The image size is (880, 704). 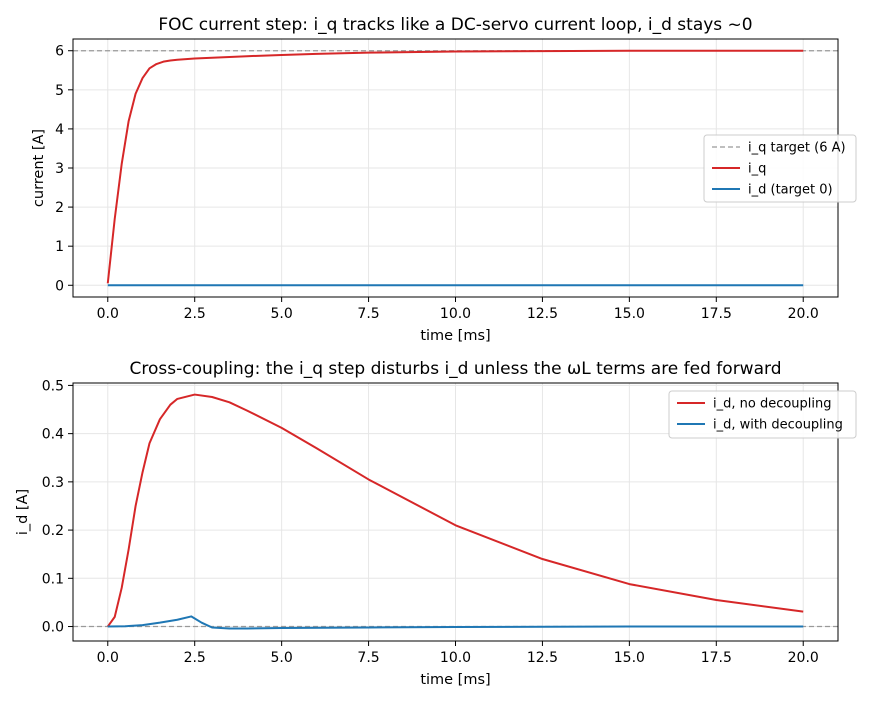 I want to click on y-tick-label: 0.2, so click(x=53, y=531).